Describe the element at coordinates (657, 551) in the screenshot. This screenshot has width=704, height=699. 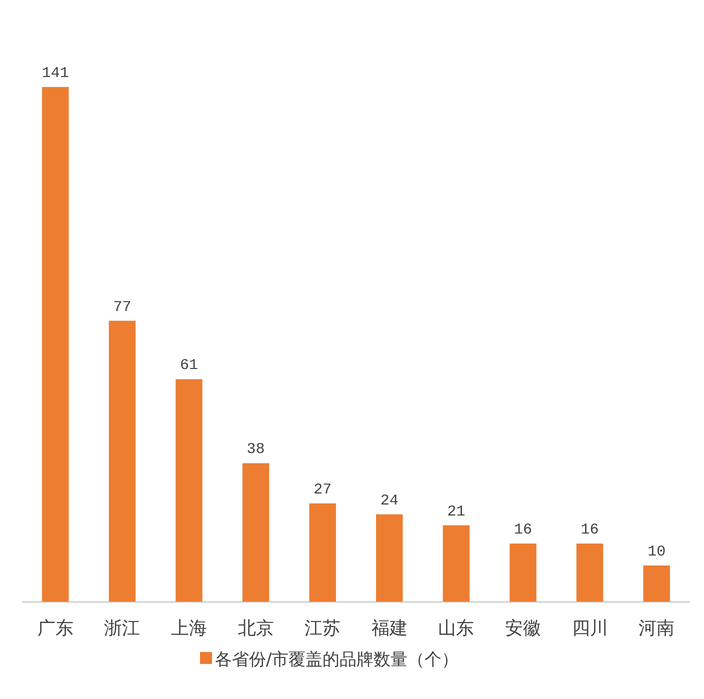
I see `data-label: 10` at that location.